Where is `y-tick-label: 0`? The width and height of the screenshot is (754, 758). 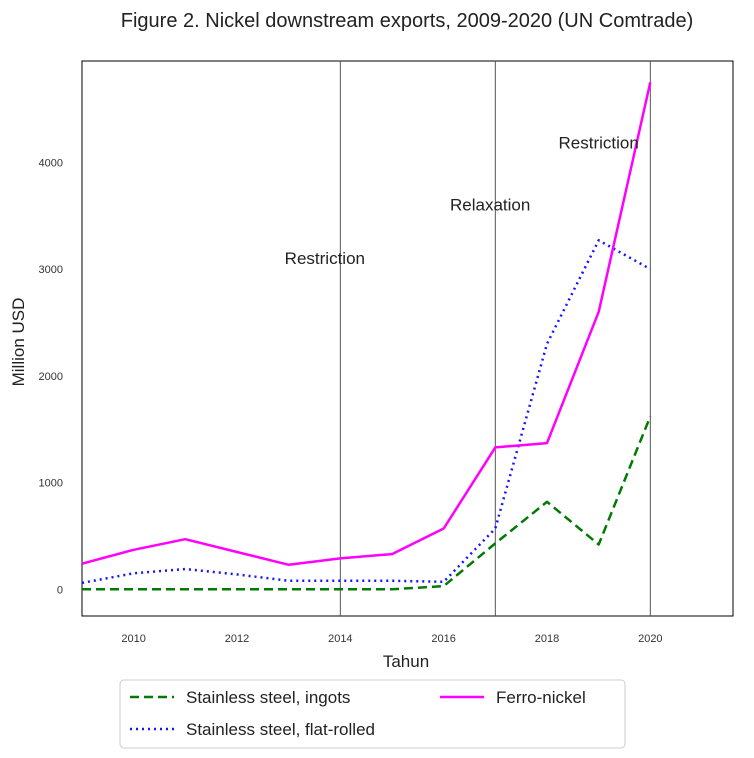 y-tick-label: 0 is located at coordinates (60, 590).